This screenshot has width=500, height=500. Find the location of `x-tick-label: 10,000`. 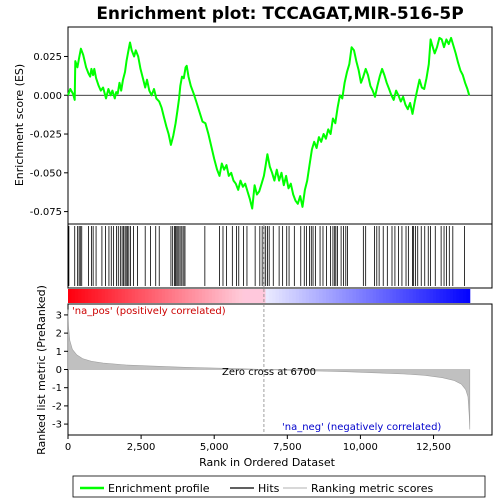

x-tick-label: 10,000 is located at coordinates (360, 447).